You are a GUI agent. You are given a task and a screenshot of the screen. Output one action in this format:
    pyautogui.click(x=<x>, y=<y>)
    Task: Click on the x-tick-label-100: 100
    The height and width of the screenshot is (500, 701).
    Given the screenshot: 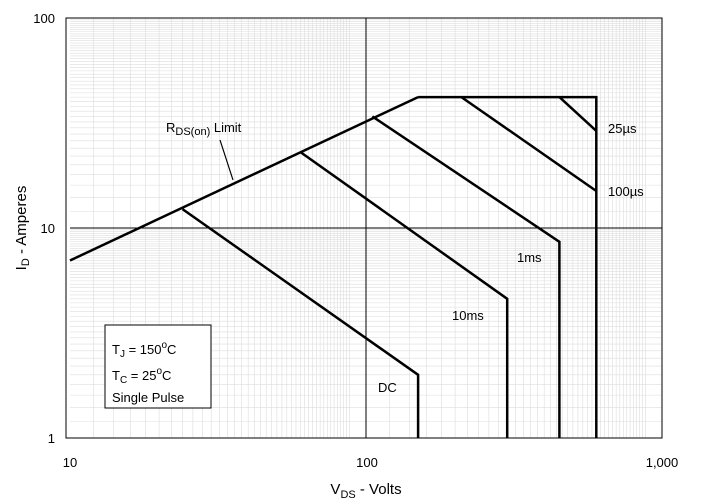 What is the action you would take?
    pyautogui.click(x=367, y=462)
    